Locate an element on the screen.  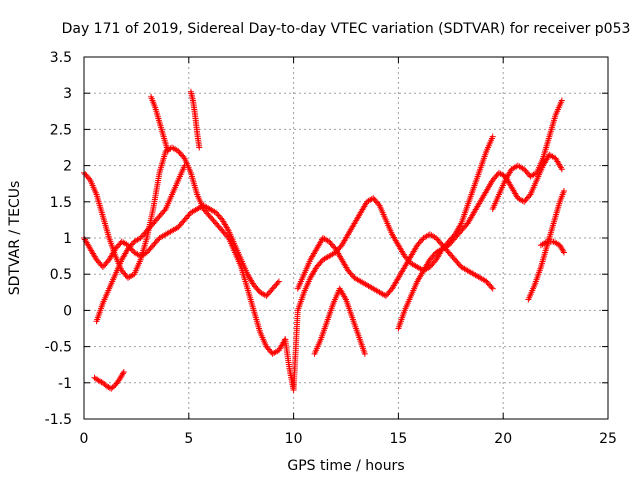
y-tick-label: 1 is located at coordinates (67, 239).